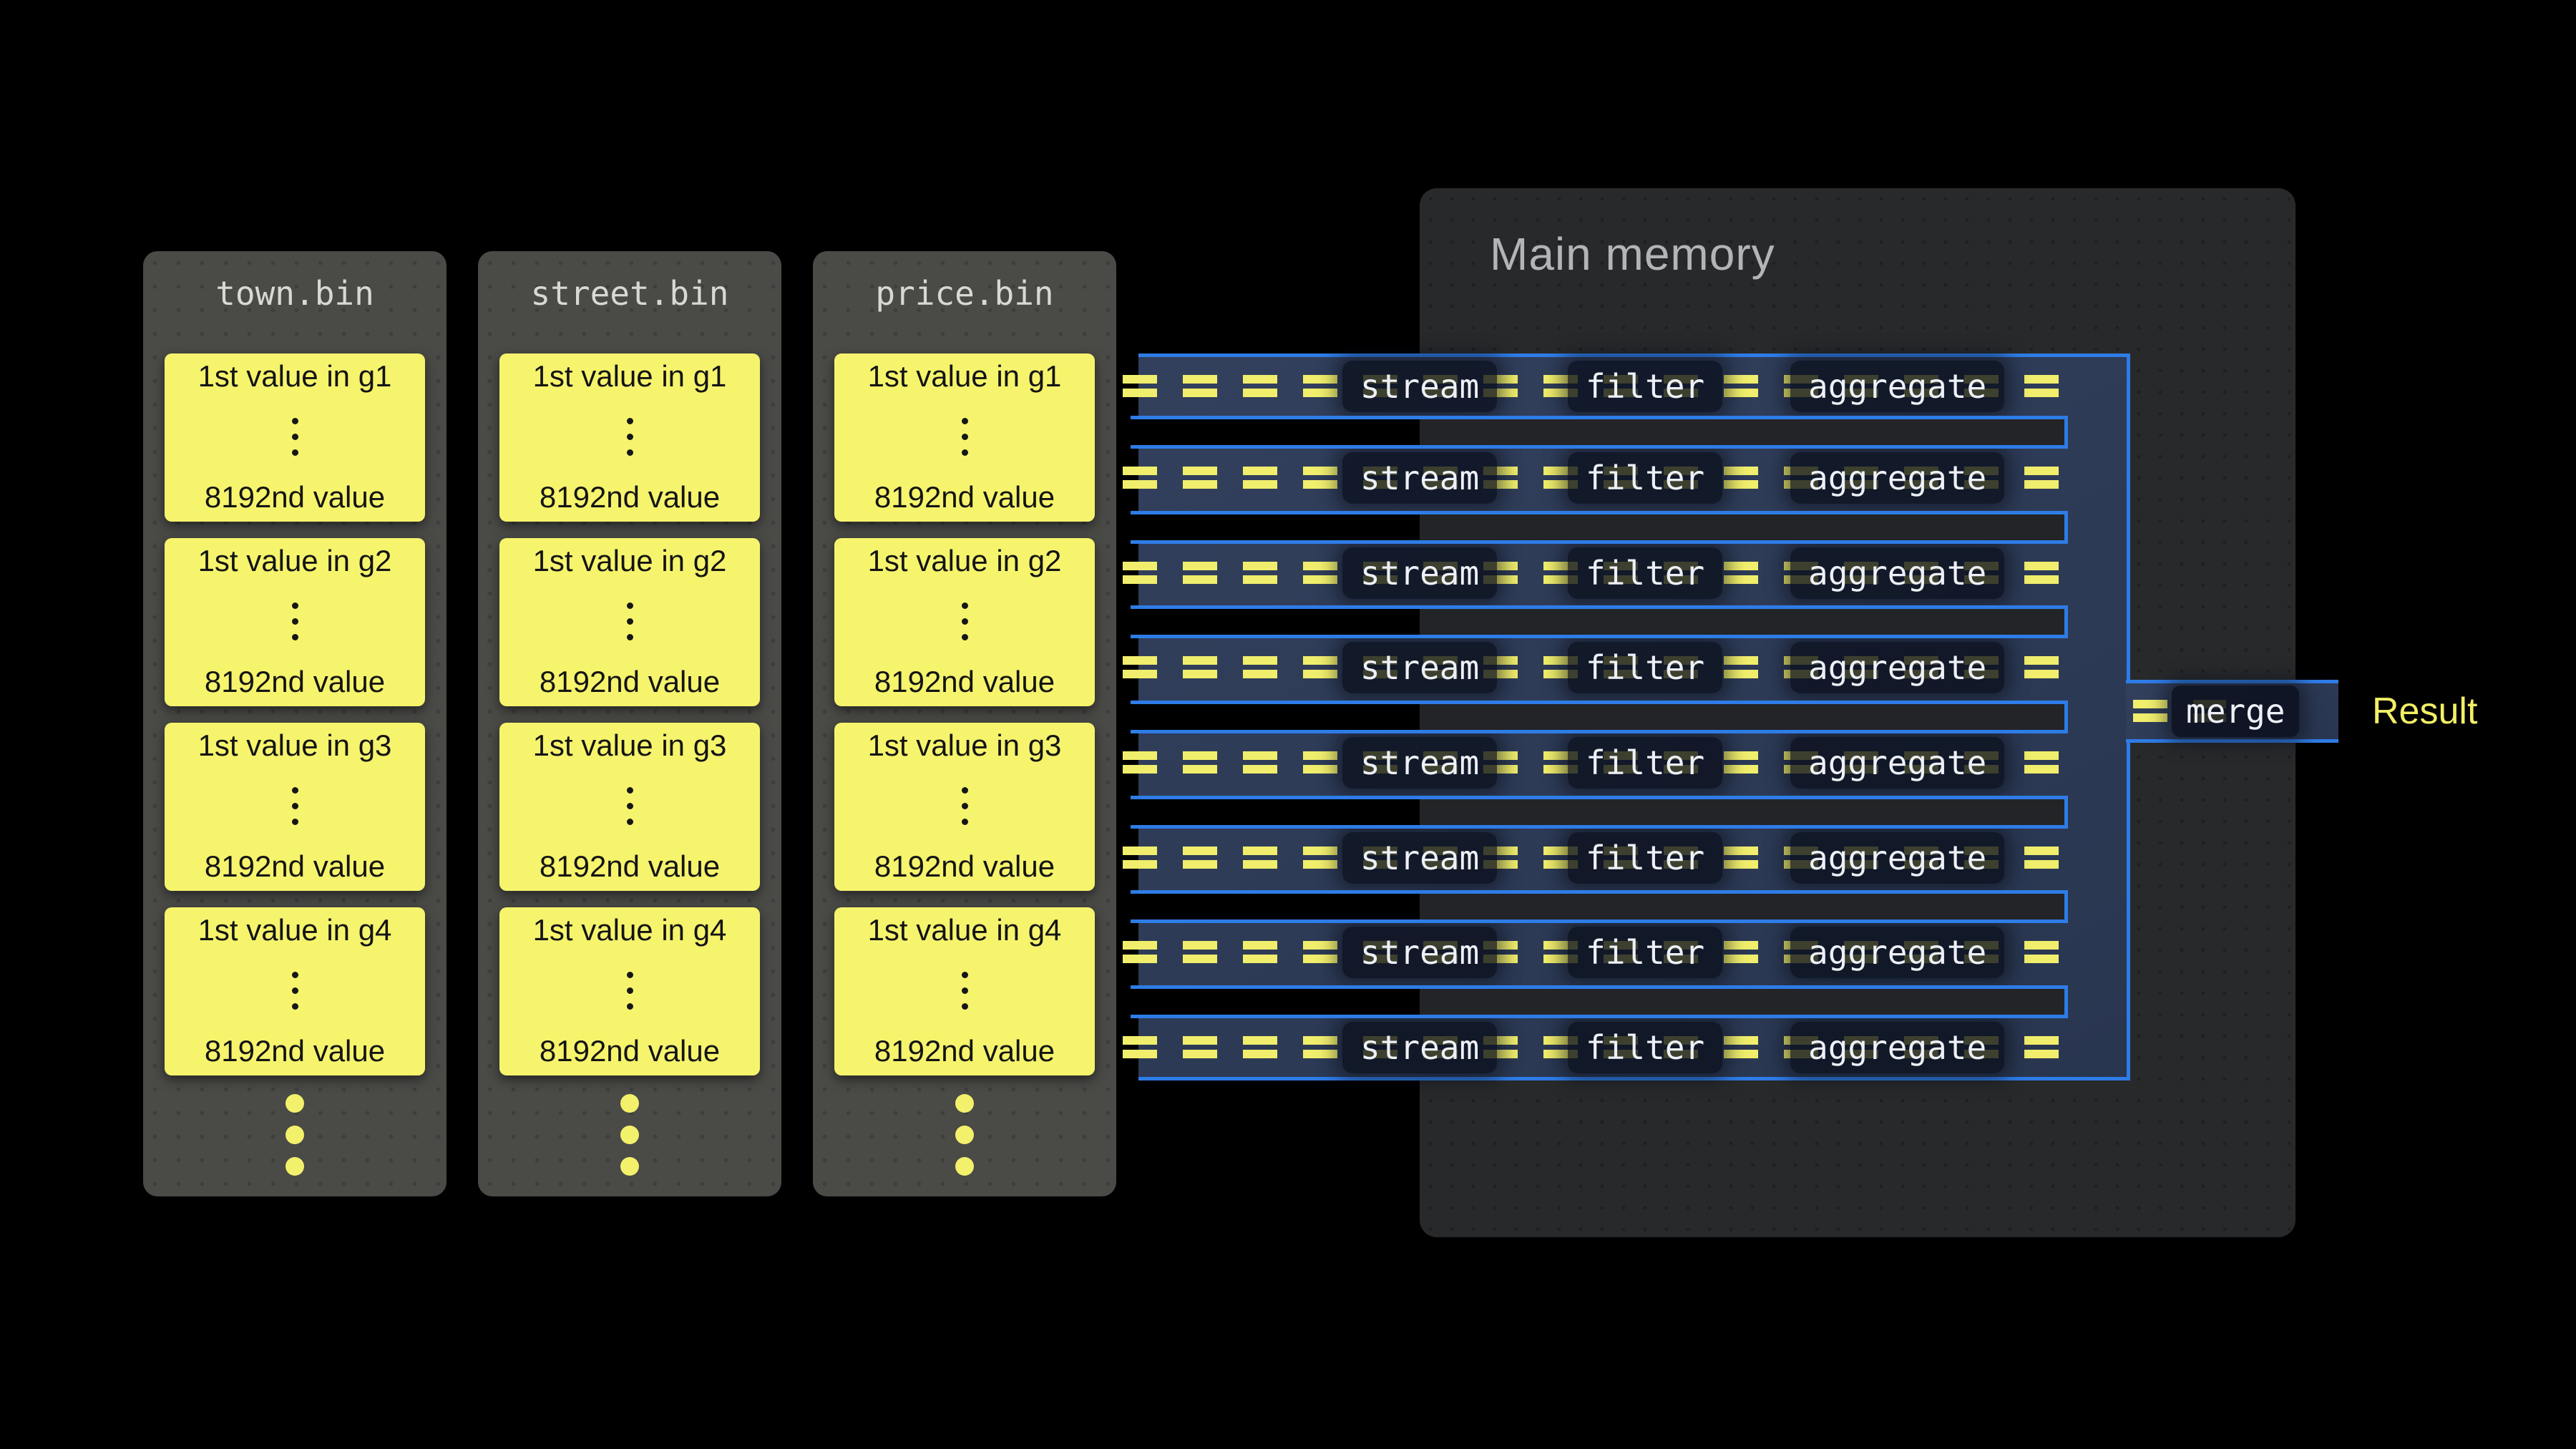 This screenshot has width=2576, height=1449. I want to click on pipeline-lane-1: stream filter aggregate, so click(1625, 386).